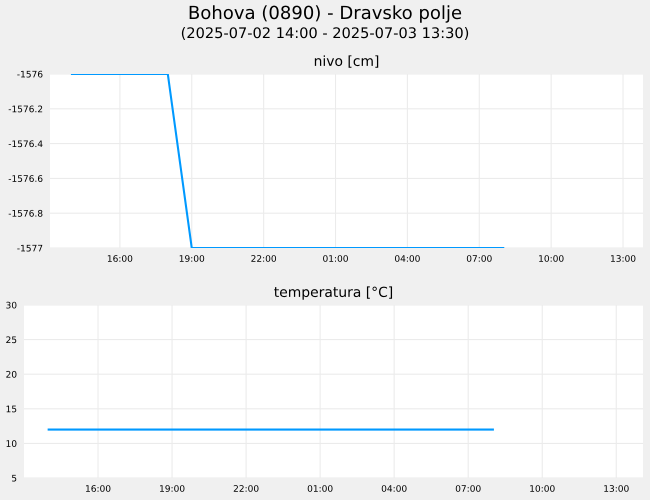  What do you see at coordinates (25, 178) in the screenshot?
I see `y-tick-label: -1576.6` at bounding box center [25, 178].